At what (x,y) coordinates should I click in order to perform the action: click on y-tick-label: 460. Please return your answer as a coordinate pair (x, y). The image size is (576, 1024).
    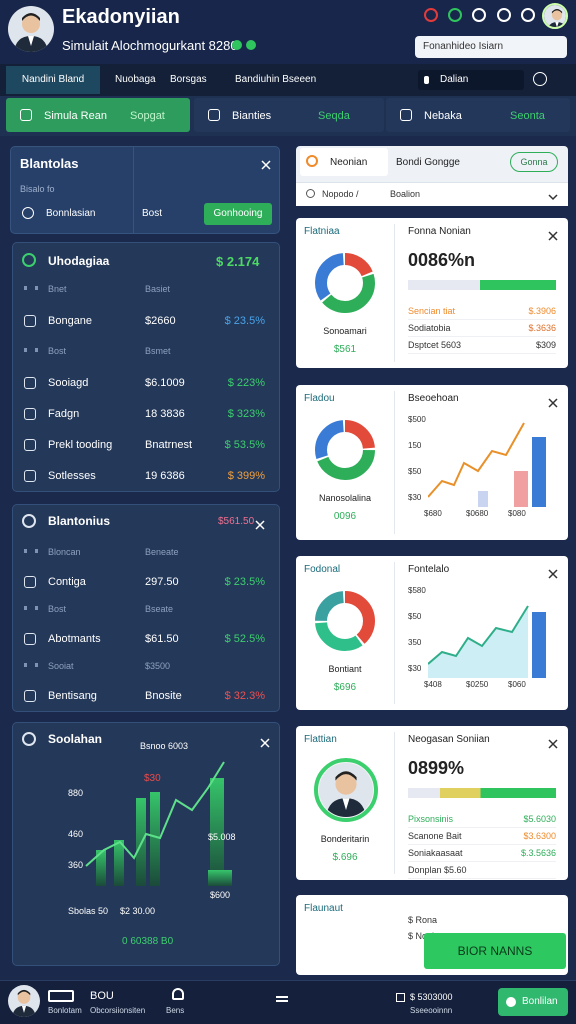
    Looking at the image, I should click on (76, 834).